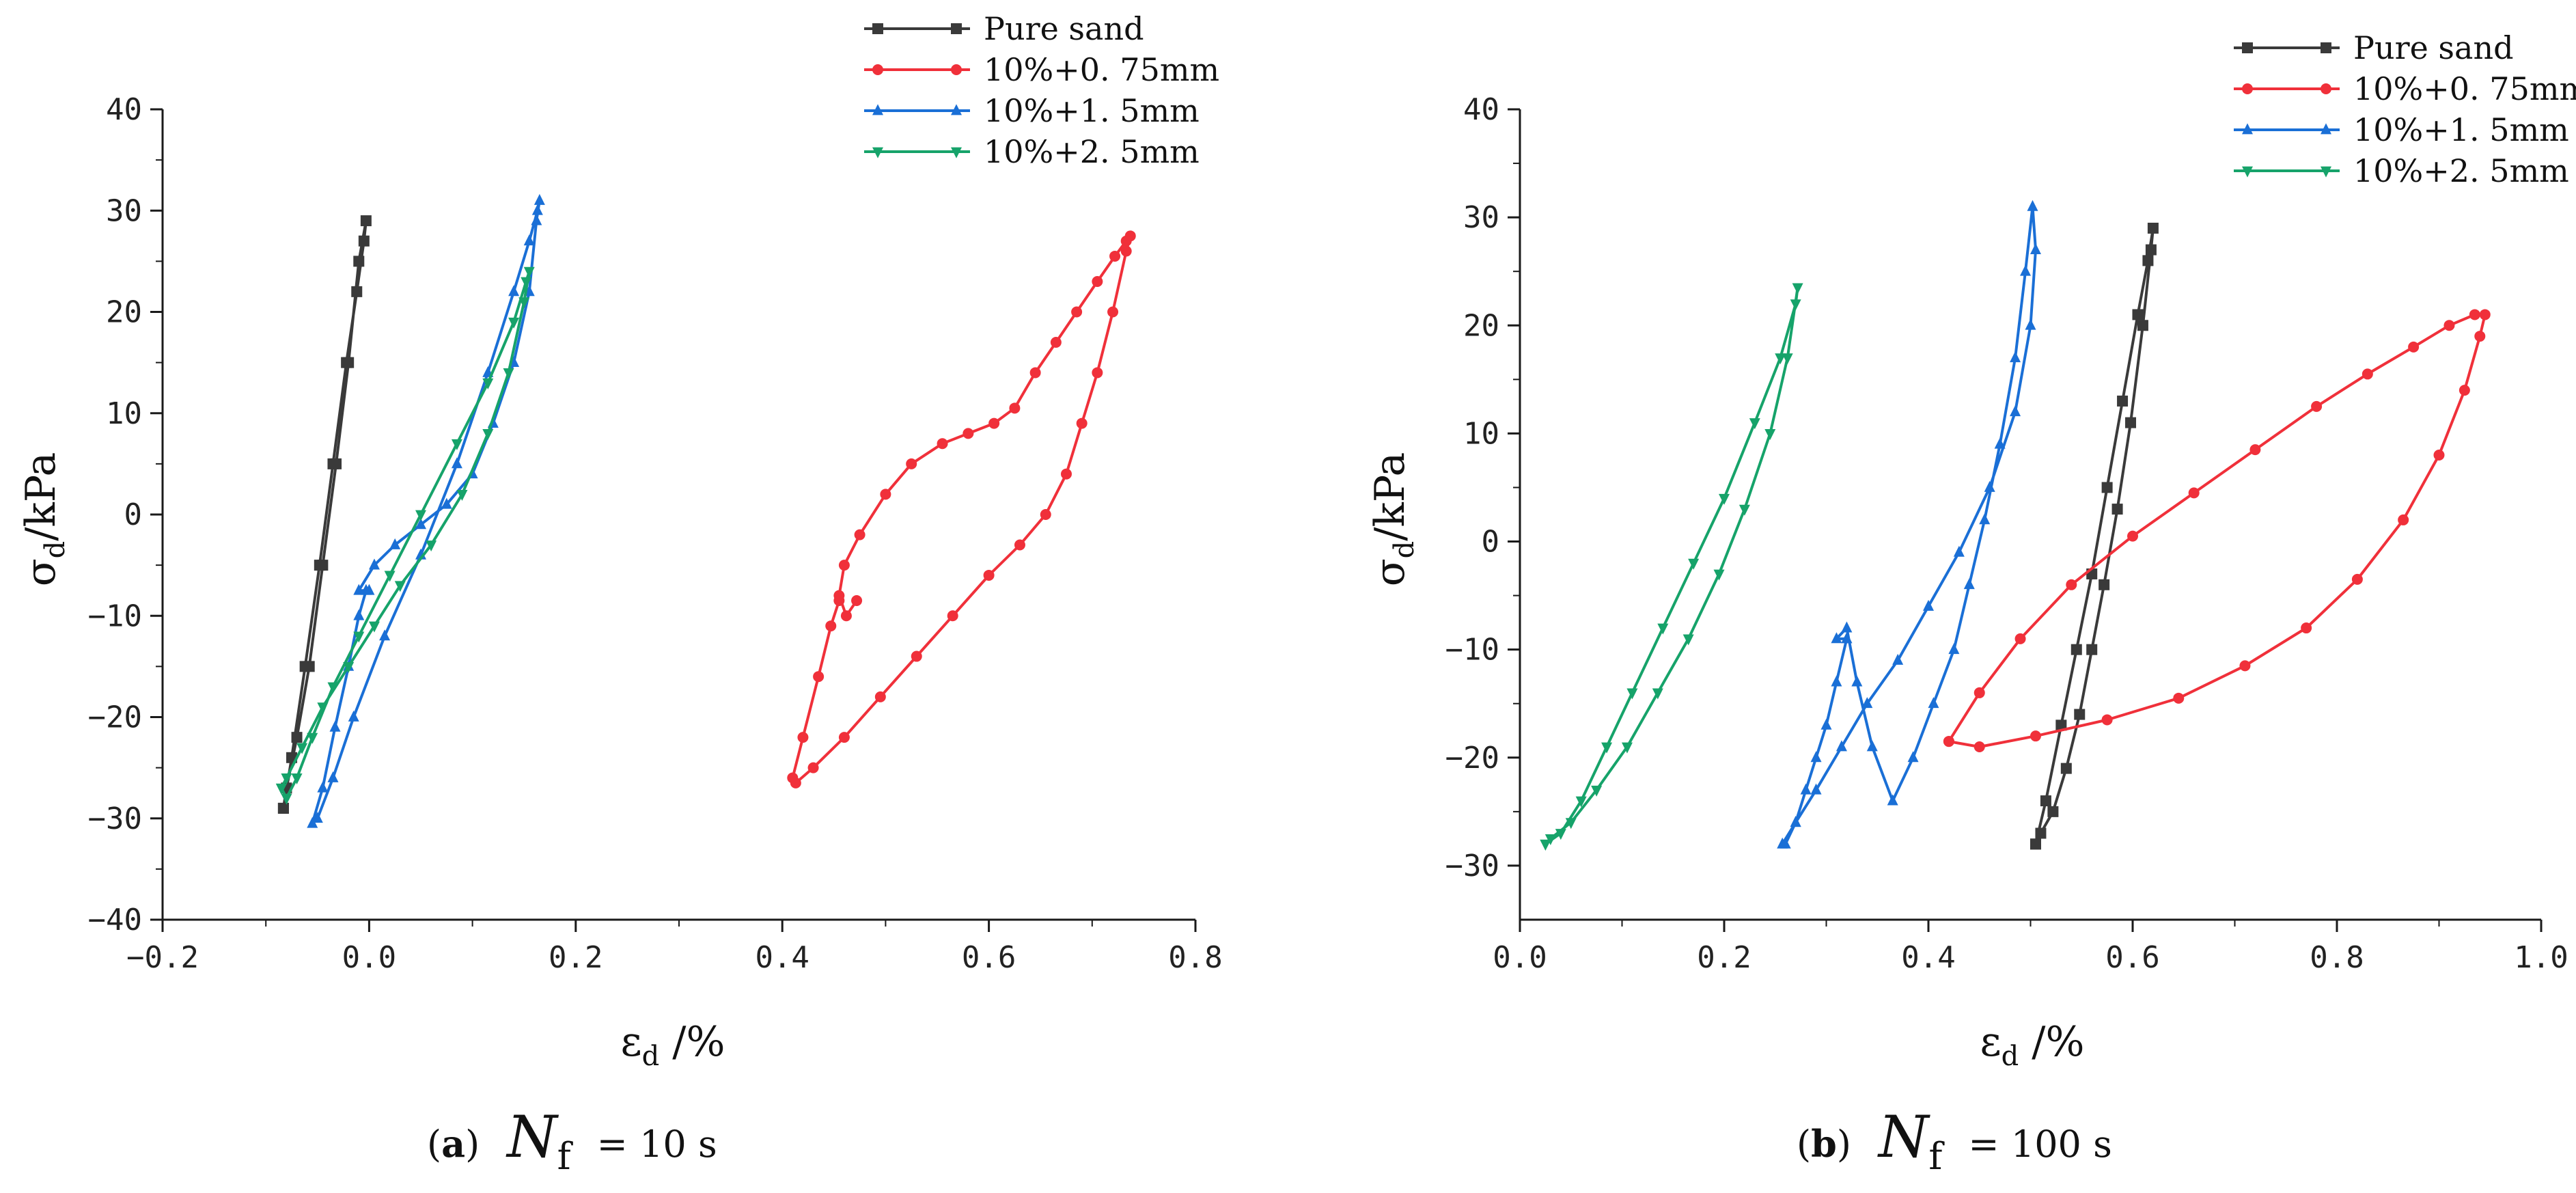 Image resolution: width=2576 pixels, height=1193 pixels. I want to click on panel-b-y-tick-label: 10, so click(1481, 434).